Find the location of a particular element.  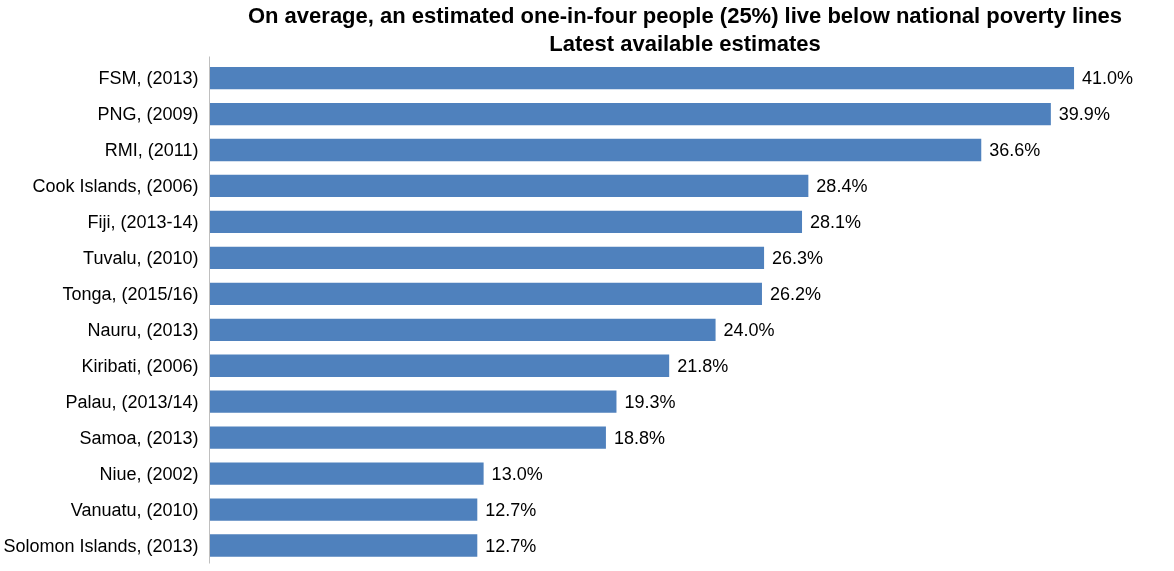

y-tick-label: FSM, (2013) is located at coordinates (148, 78).